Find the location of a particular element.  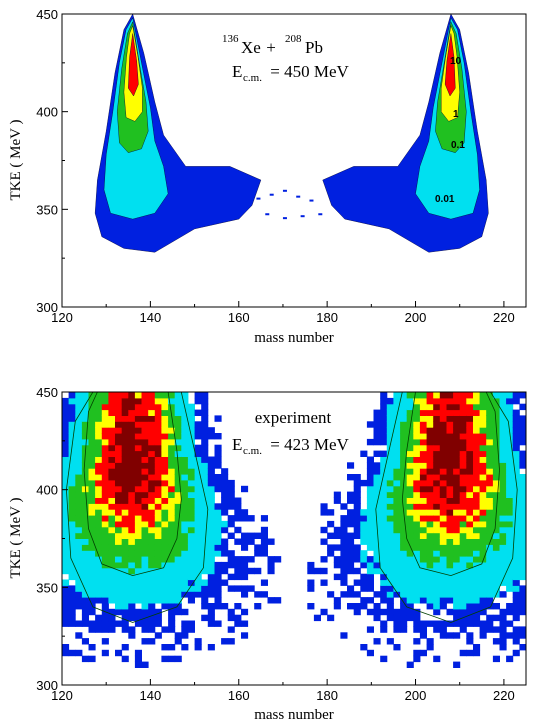

x-tick-label: 140 is located at coordinates (151, 695).